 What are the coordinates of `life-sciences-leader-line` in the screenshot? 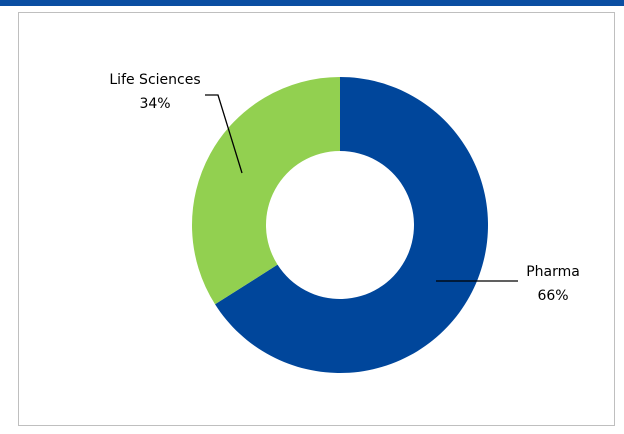 It's located at (224, 134).